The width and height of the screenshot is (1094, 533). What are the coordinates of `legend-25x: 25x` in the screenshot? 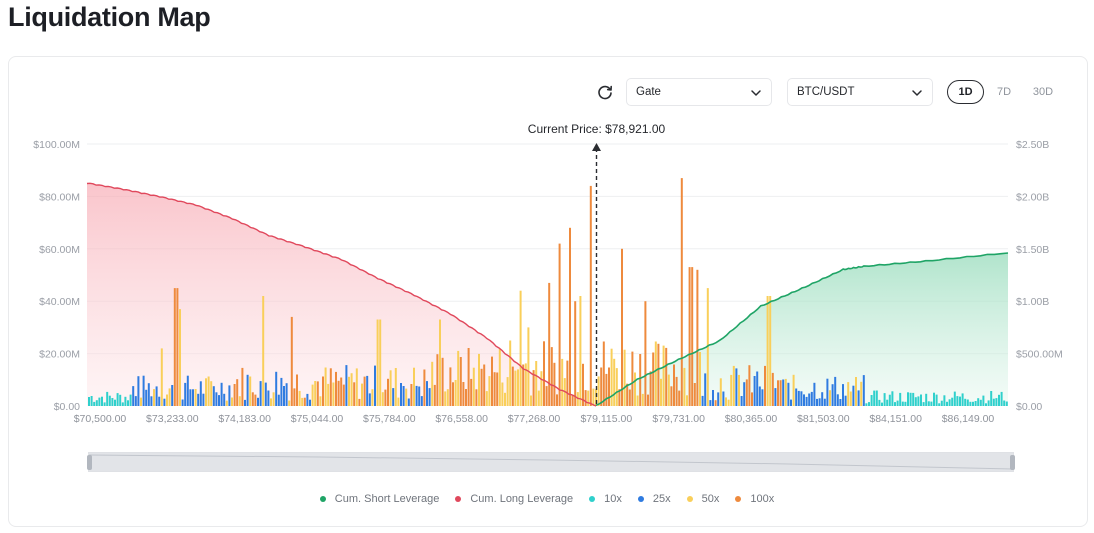 It's located at (654, 499).